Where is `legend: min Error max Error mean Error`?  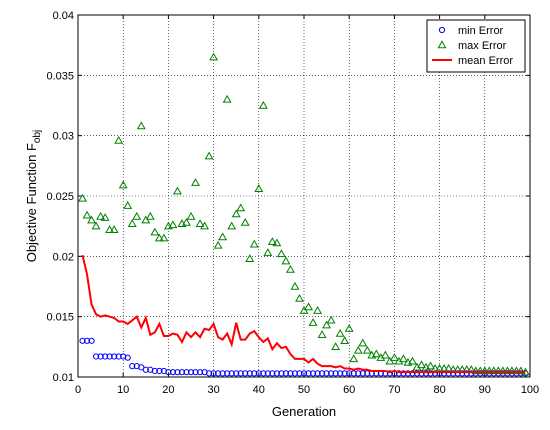
legend: min Error max Error mean Error is located at coordinates (476, 46).